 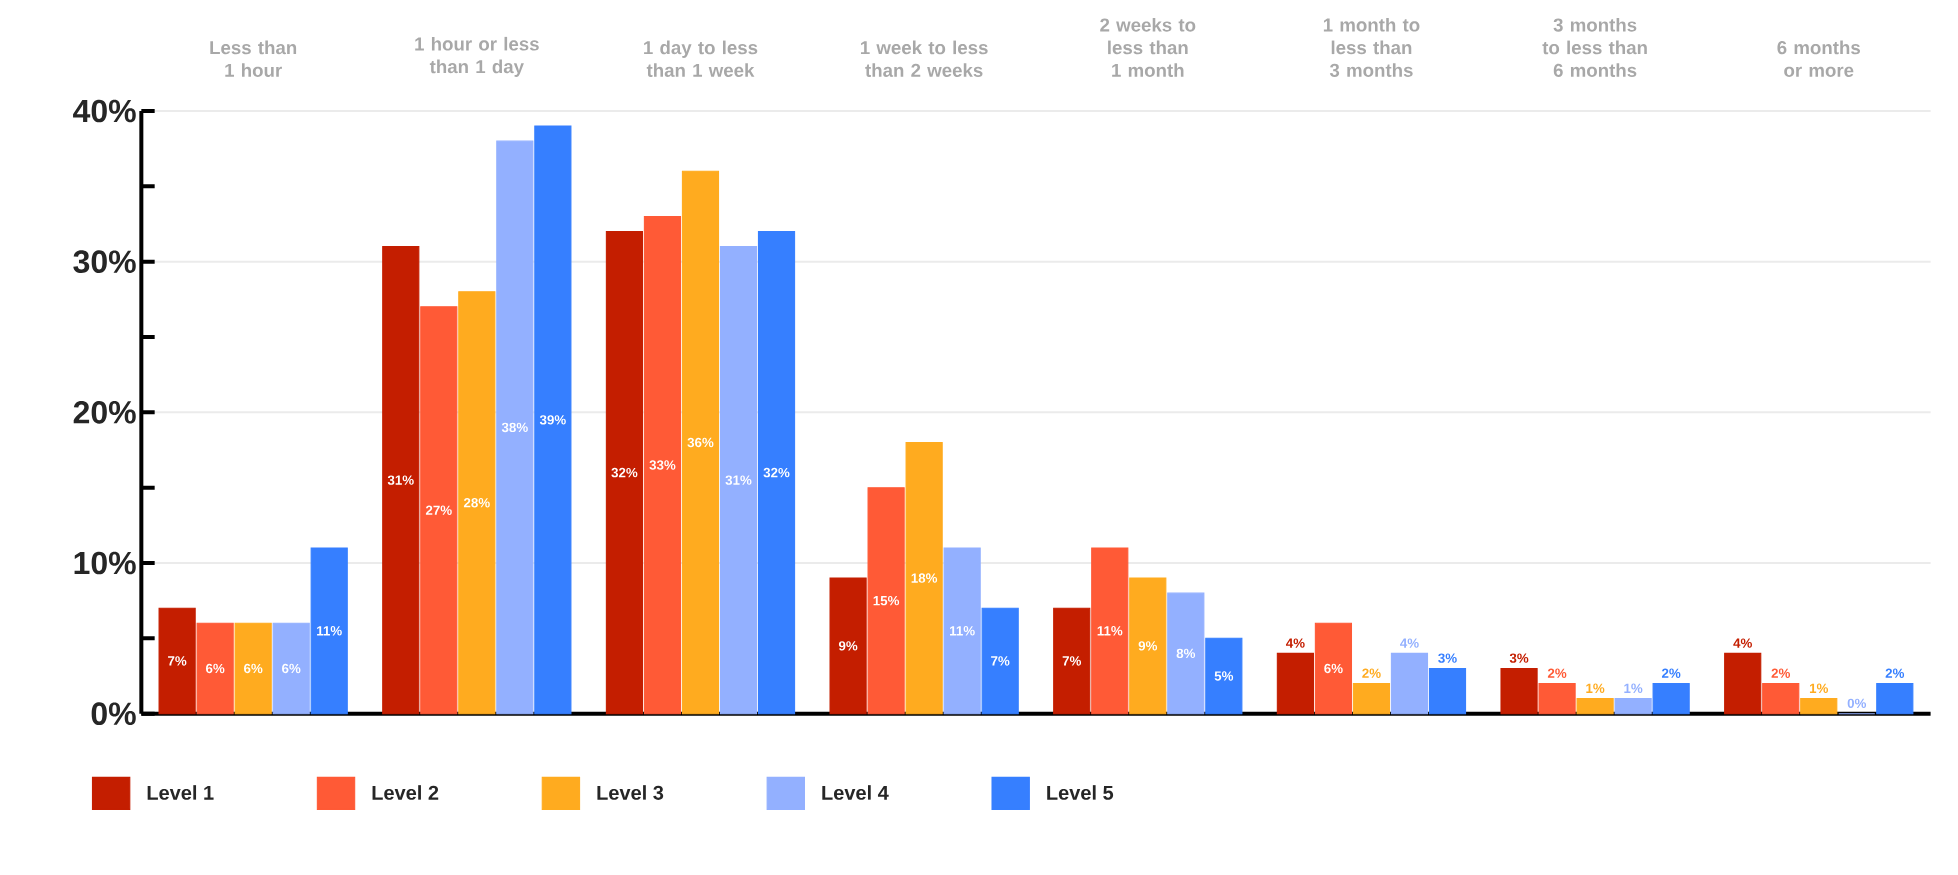 I want to click on data-label: 15%, so click(x=886, y=600).